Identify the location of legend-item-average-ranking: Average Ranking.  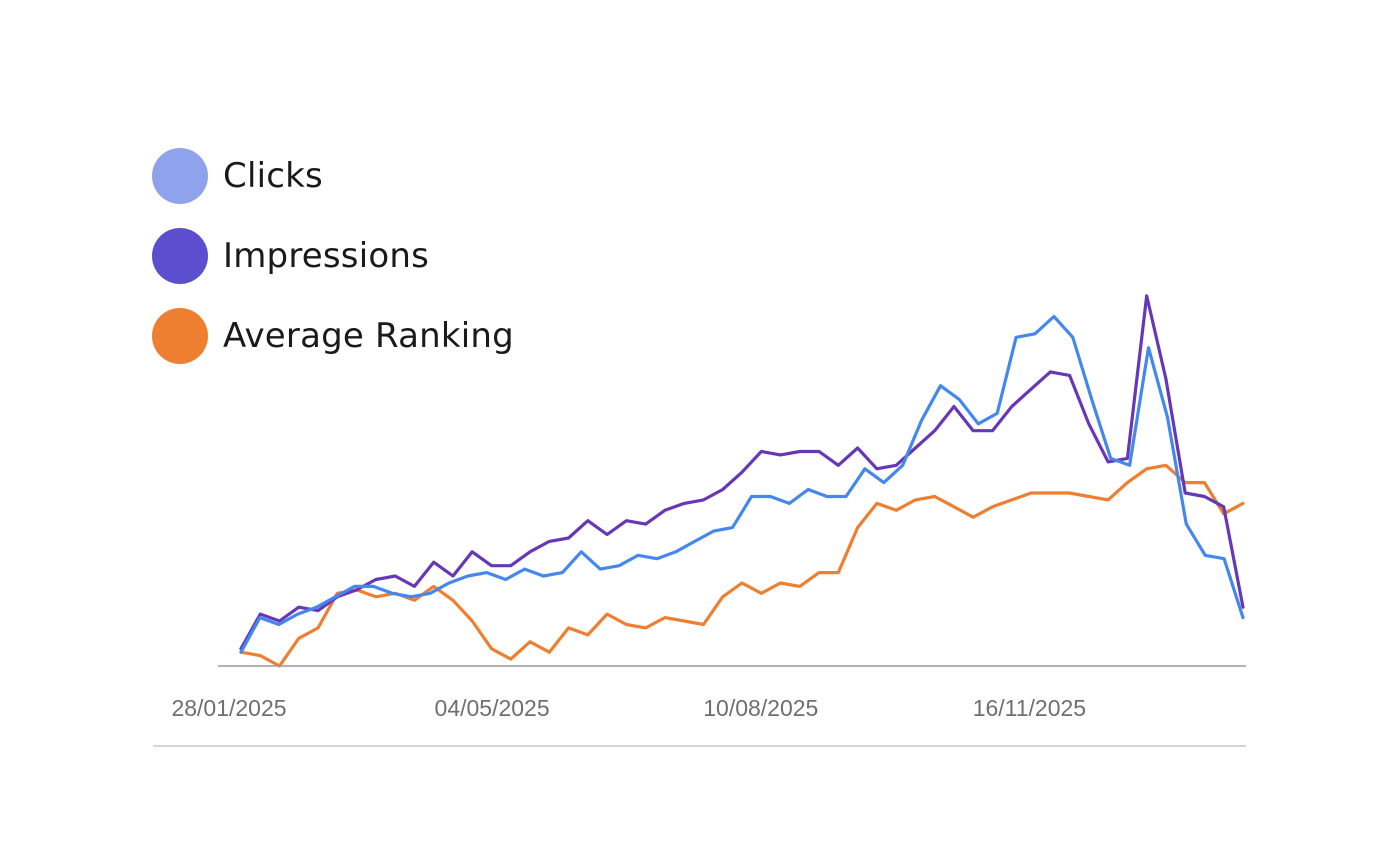
(333, 336).